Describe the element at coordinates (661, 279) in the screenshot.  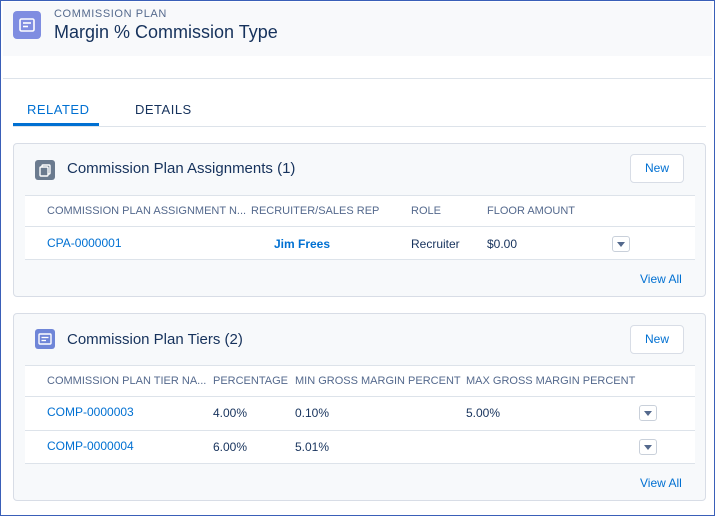
I see `view-all-assignments-link: View All` at that location.